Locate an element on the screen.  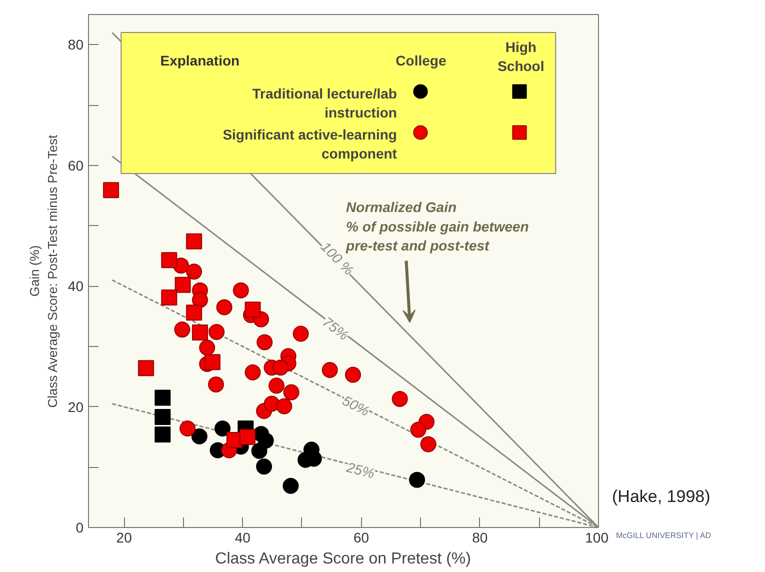
x-tick-label: 20 is located at coordinates (124, 538).